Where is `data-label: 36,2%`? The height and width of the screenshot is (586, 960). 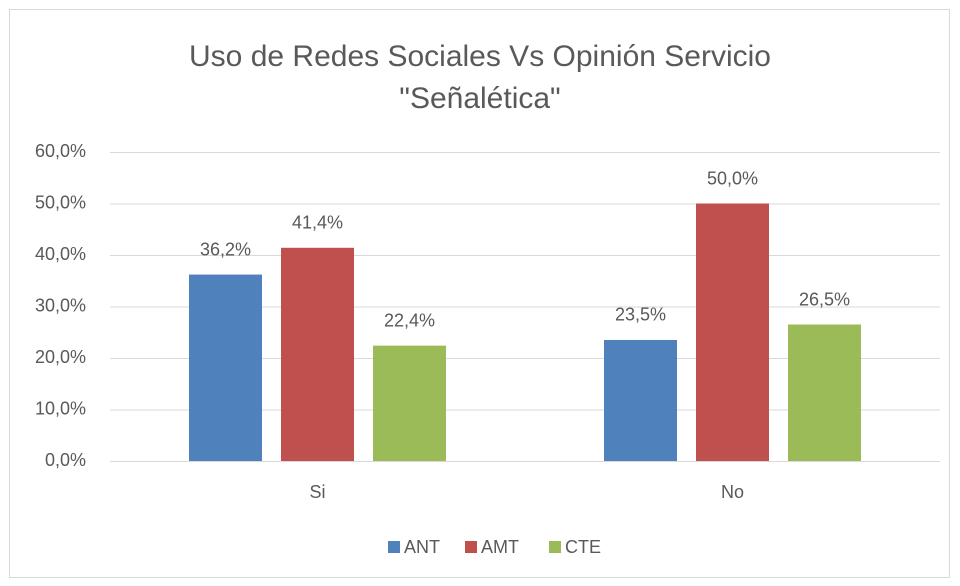
data-label: 36,2% is located at coordinates (225, 249).